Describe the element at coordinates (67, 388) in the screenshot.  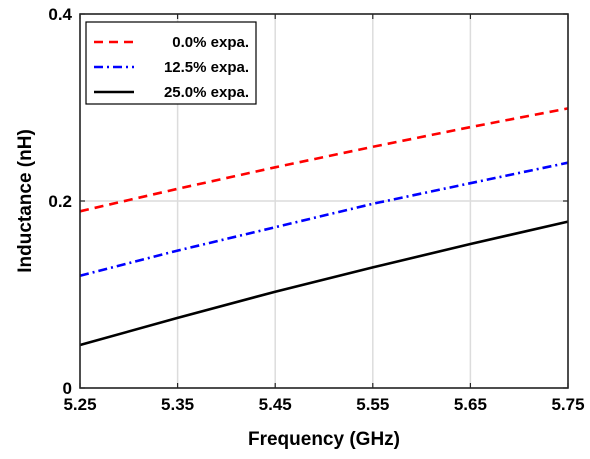
I see `y-tick-label: 0` at that location.